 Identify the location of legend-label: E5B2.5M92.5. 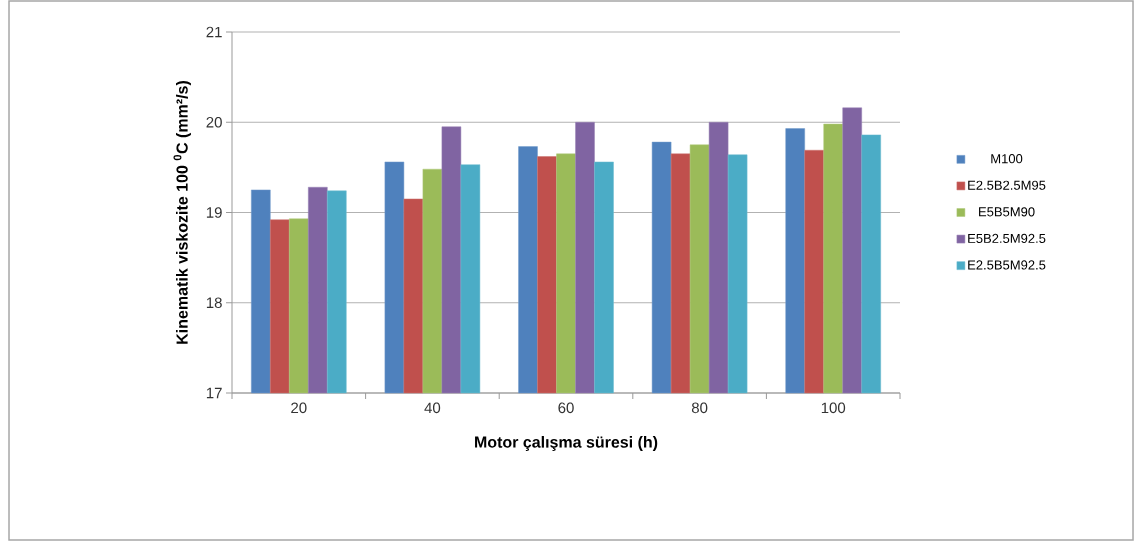
(1007, 238).